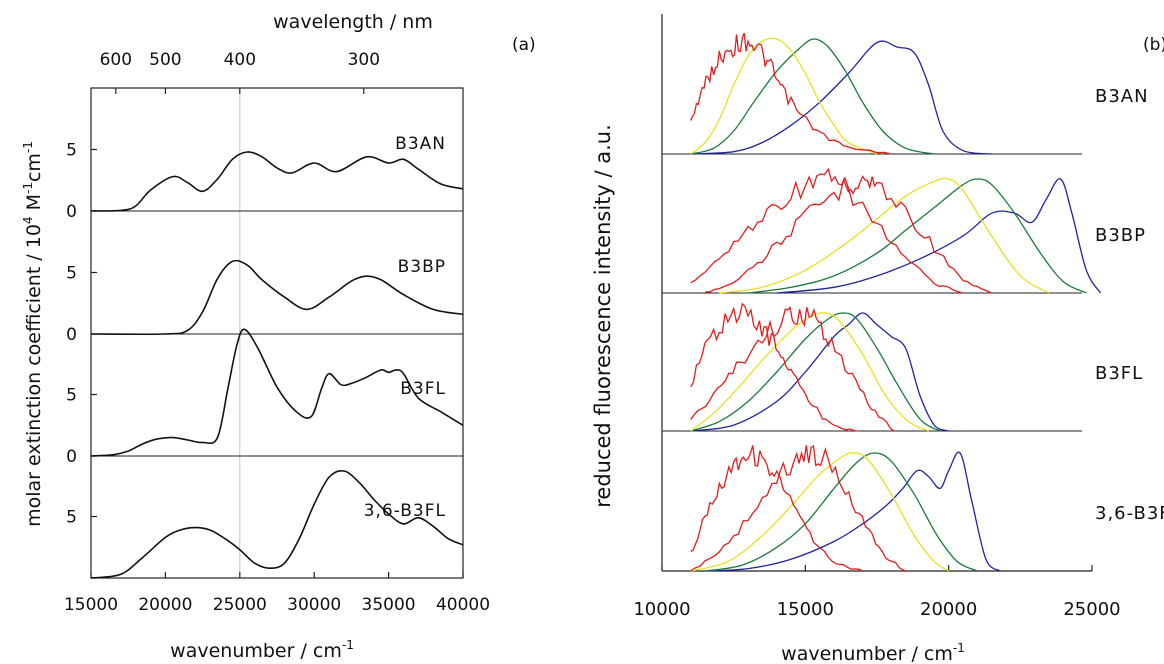 The image size is (1164, 664). What do you see at coordinates (277, 297) in the screenshot?
I see `absorption-curve-b3bp` at bounding box center [277, 297].